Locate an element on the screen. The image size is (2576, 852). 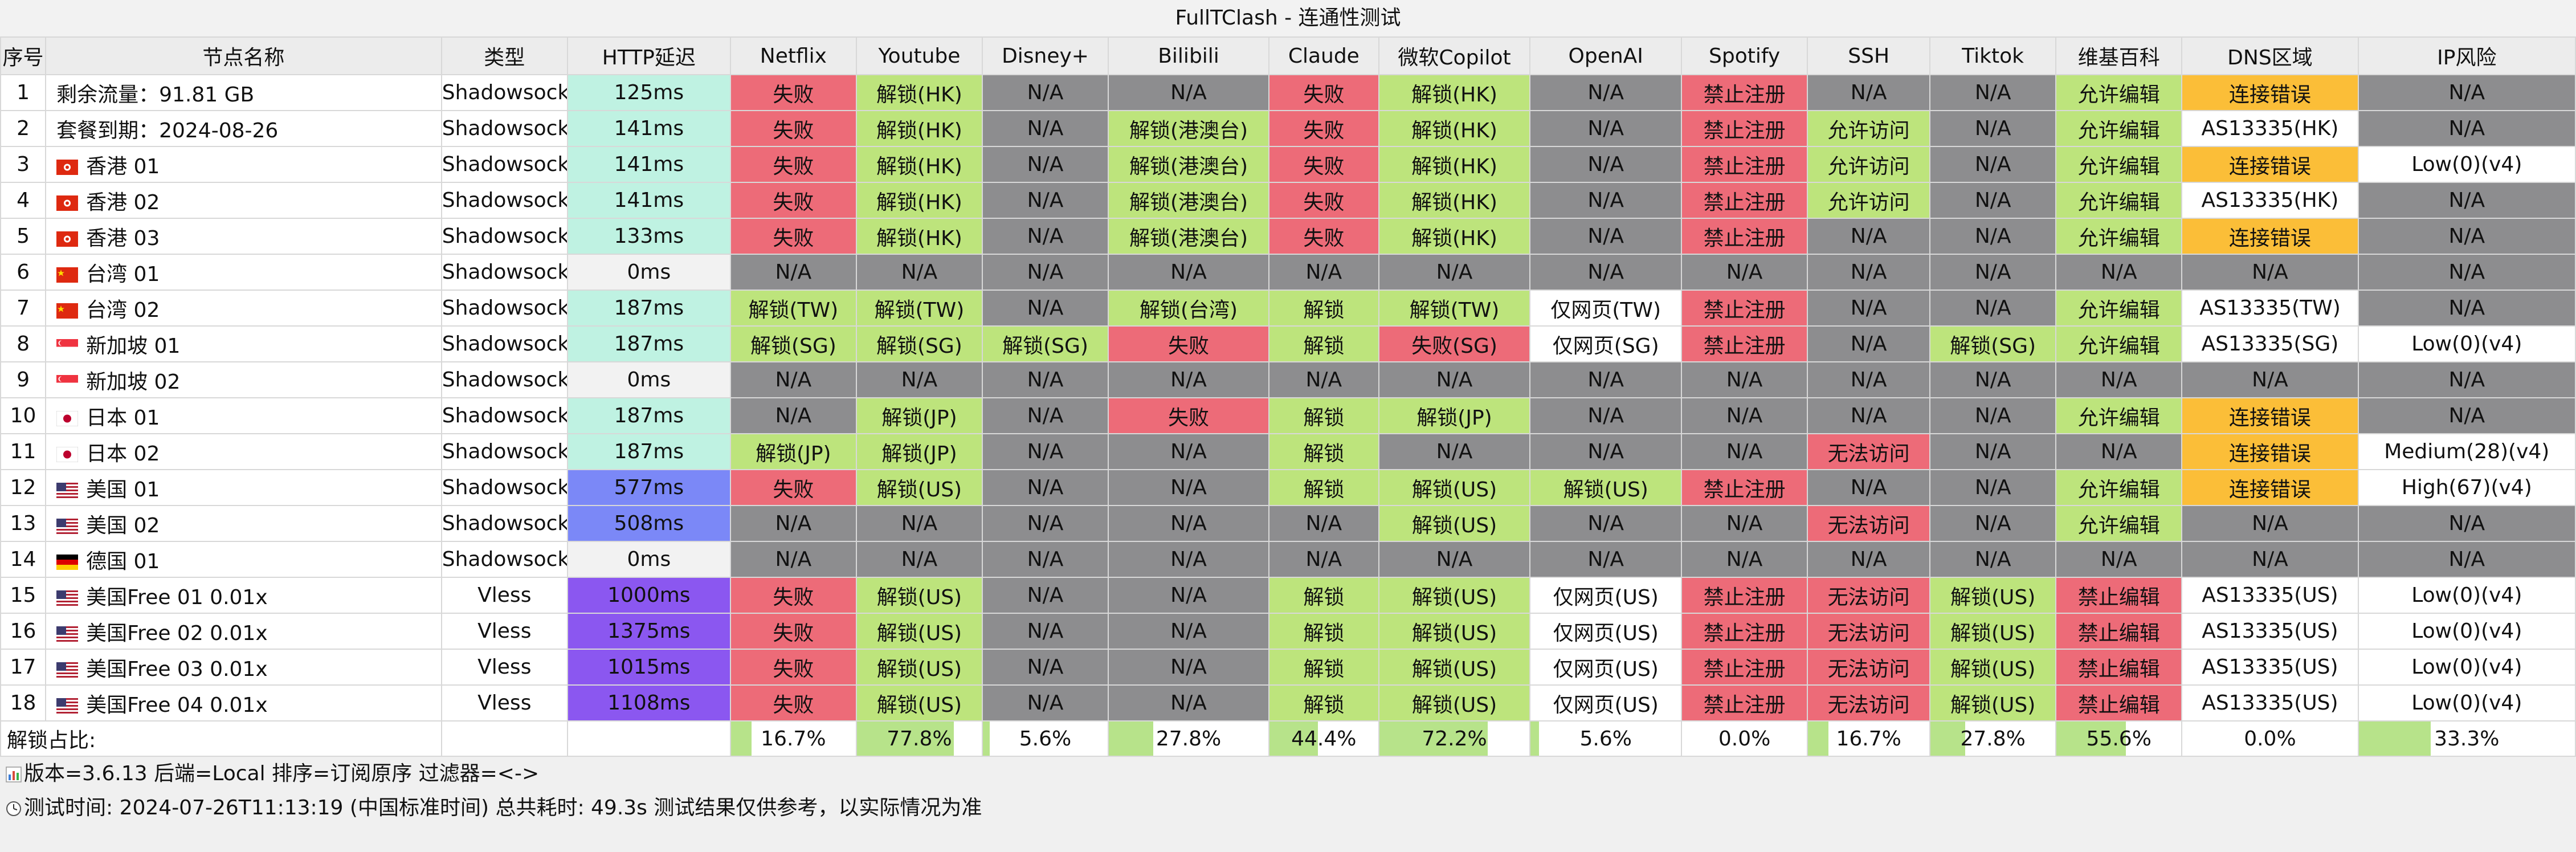
node-name: 香港 03 is located at coordinates (123, 238).